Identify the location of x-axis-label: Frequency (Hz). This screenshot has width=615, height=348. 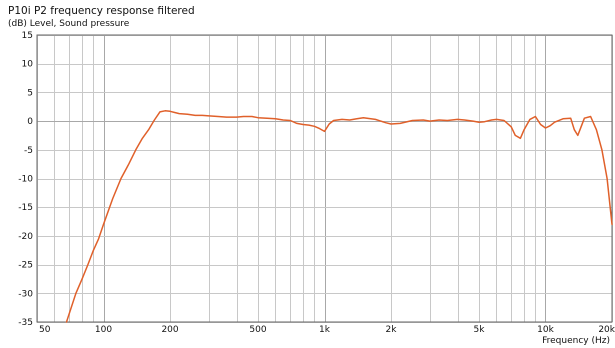
(576, 341).